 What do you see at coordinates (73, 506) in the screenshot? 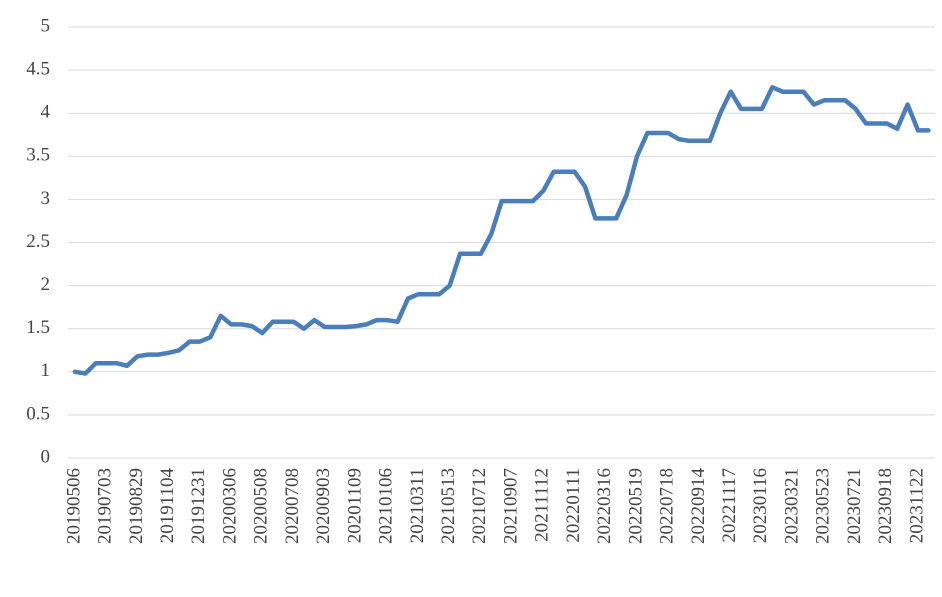
I see `x-tick-label: 20190506` at bounding box center [73, 506].